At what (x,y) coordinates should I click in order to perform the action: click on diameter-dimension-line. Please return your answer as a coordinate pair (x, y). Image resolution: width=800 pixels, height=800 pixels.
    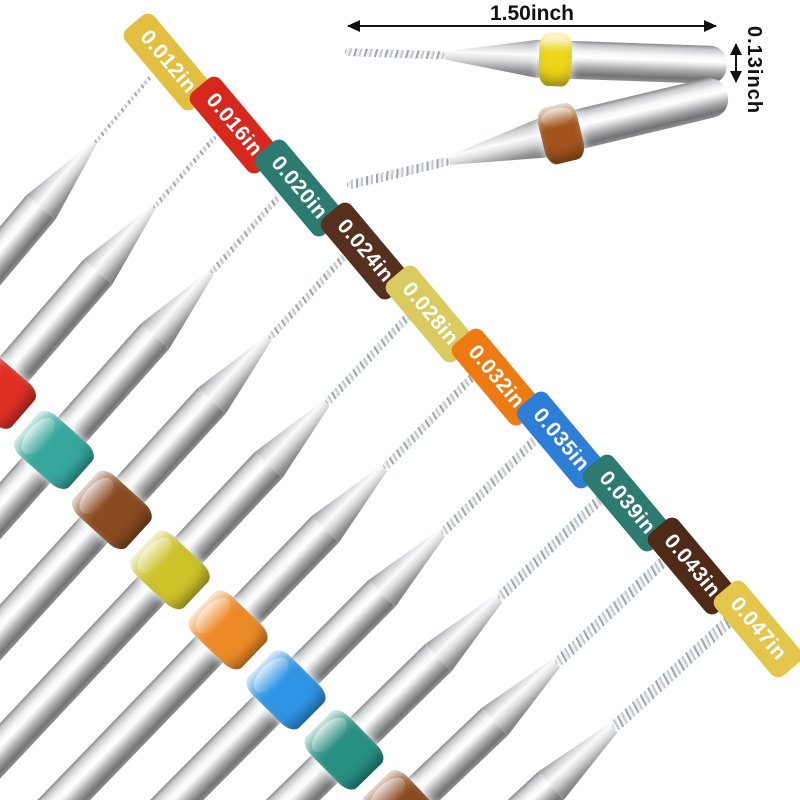
    Looking at the image, I should click on (736, 63).